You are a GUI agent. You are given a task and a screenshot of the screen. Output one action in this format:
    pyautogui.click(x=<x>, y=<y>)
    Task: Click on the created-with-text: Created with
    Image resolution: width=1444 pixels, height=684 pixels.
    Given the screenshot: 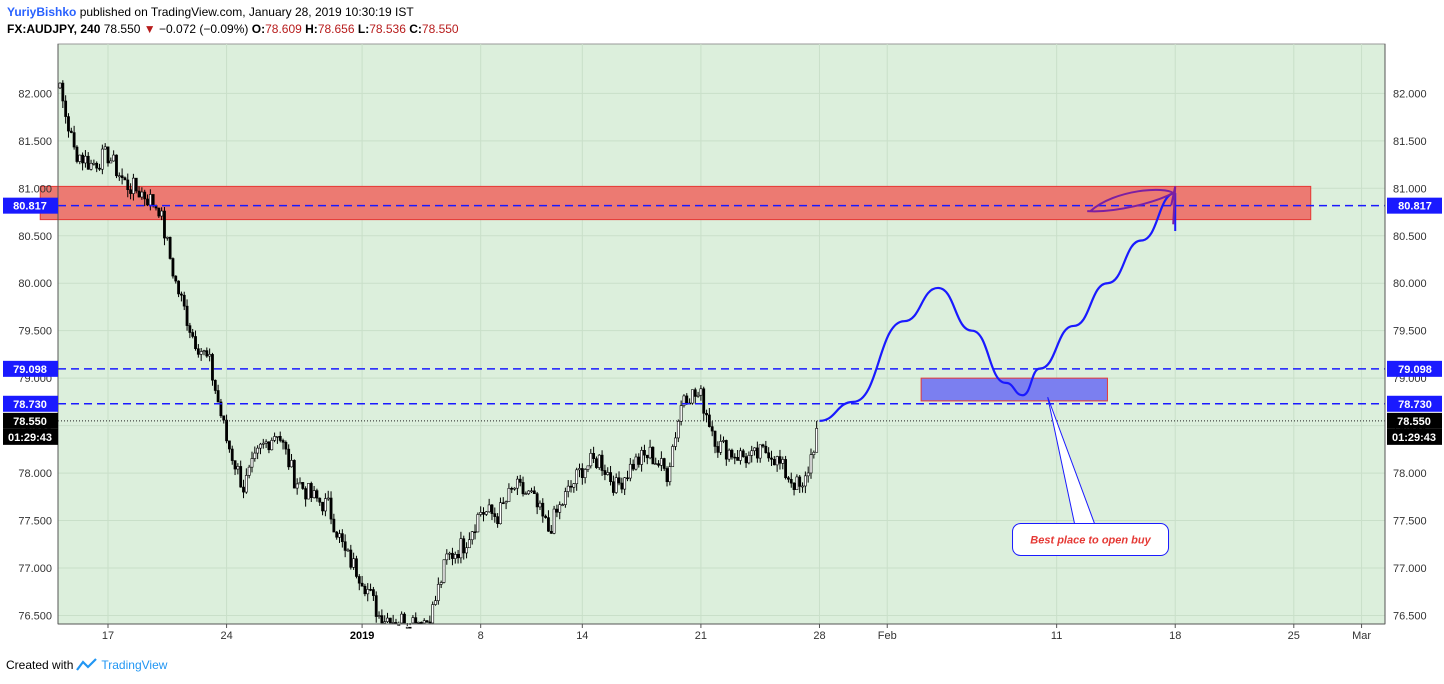 What is the action you would take?
    pyautogui.click(x=40, y=665)
    